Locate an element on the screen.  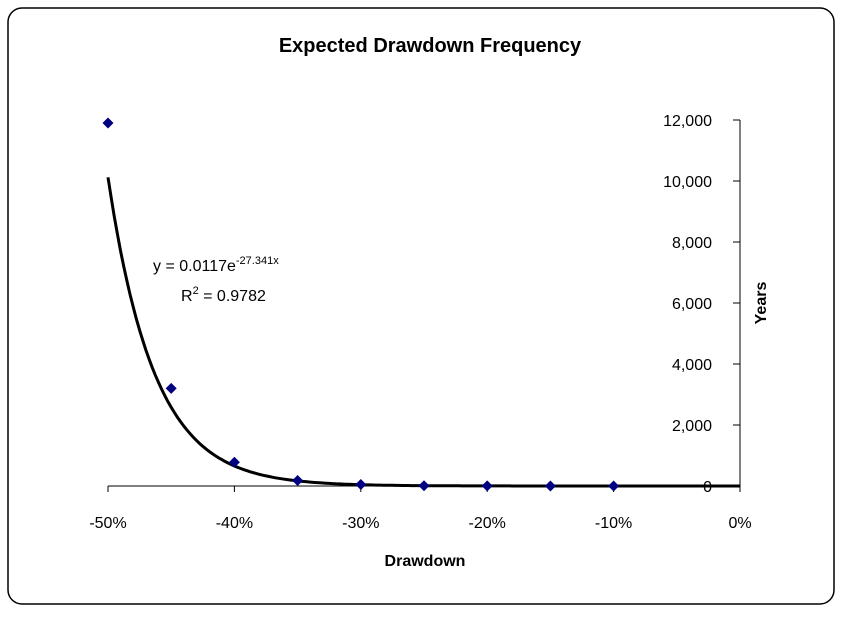
y-tick-label: 4,000 is located at coordinates (692, 365).